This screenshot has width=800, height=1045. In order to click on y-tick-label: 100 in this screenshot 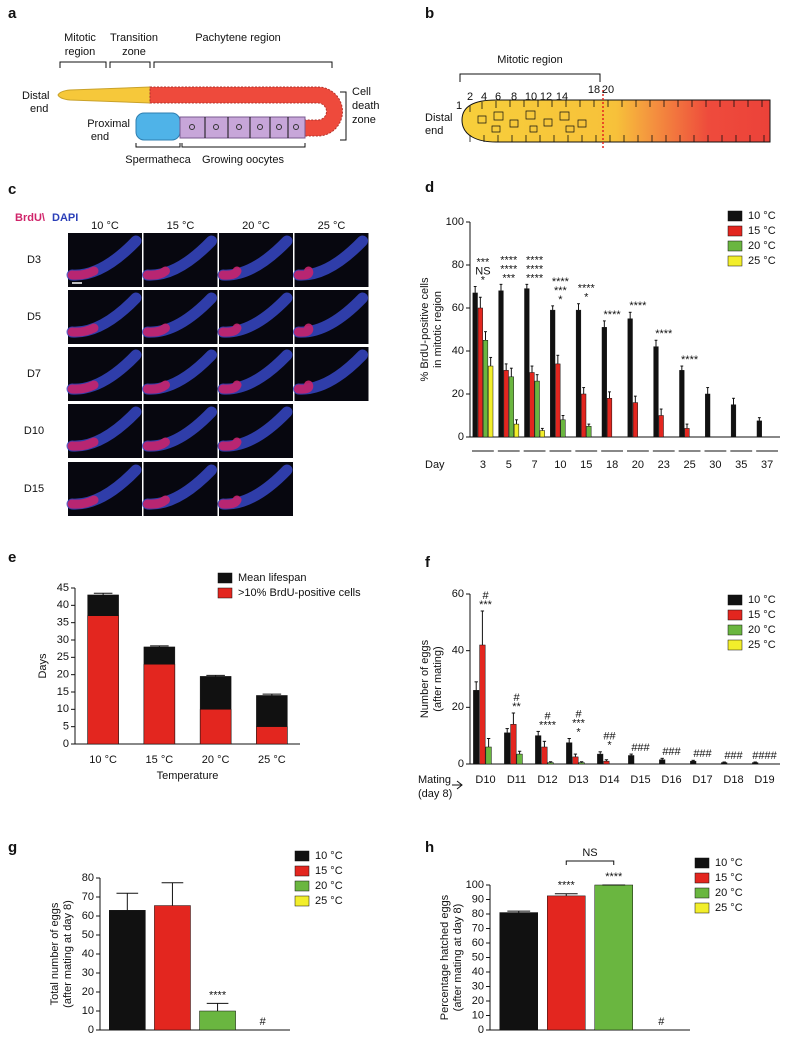, I will do `click(475, 885)`.